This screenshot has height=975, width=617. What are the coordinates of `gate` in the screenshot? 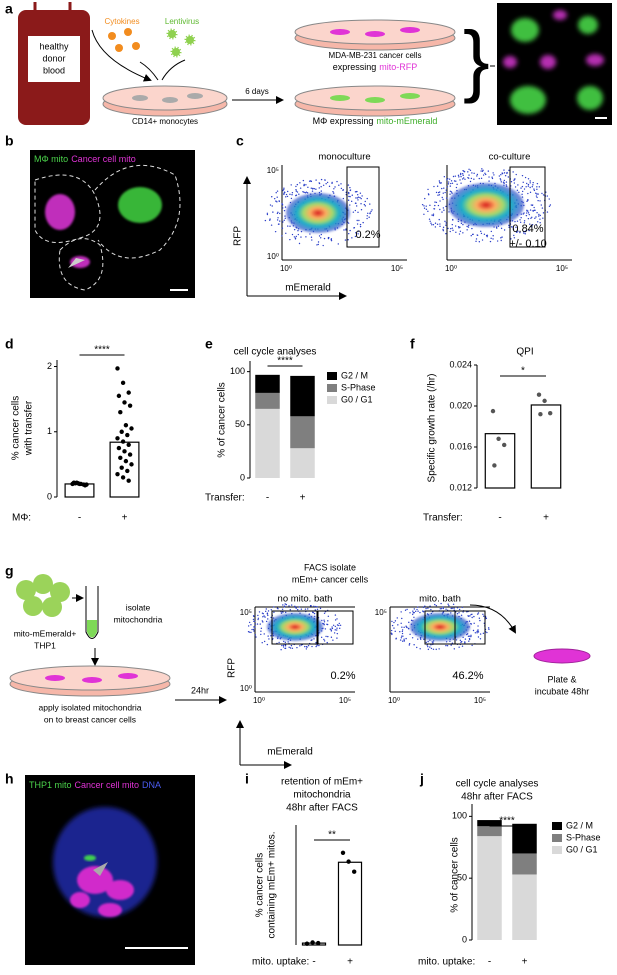 It's located at (470, 627).